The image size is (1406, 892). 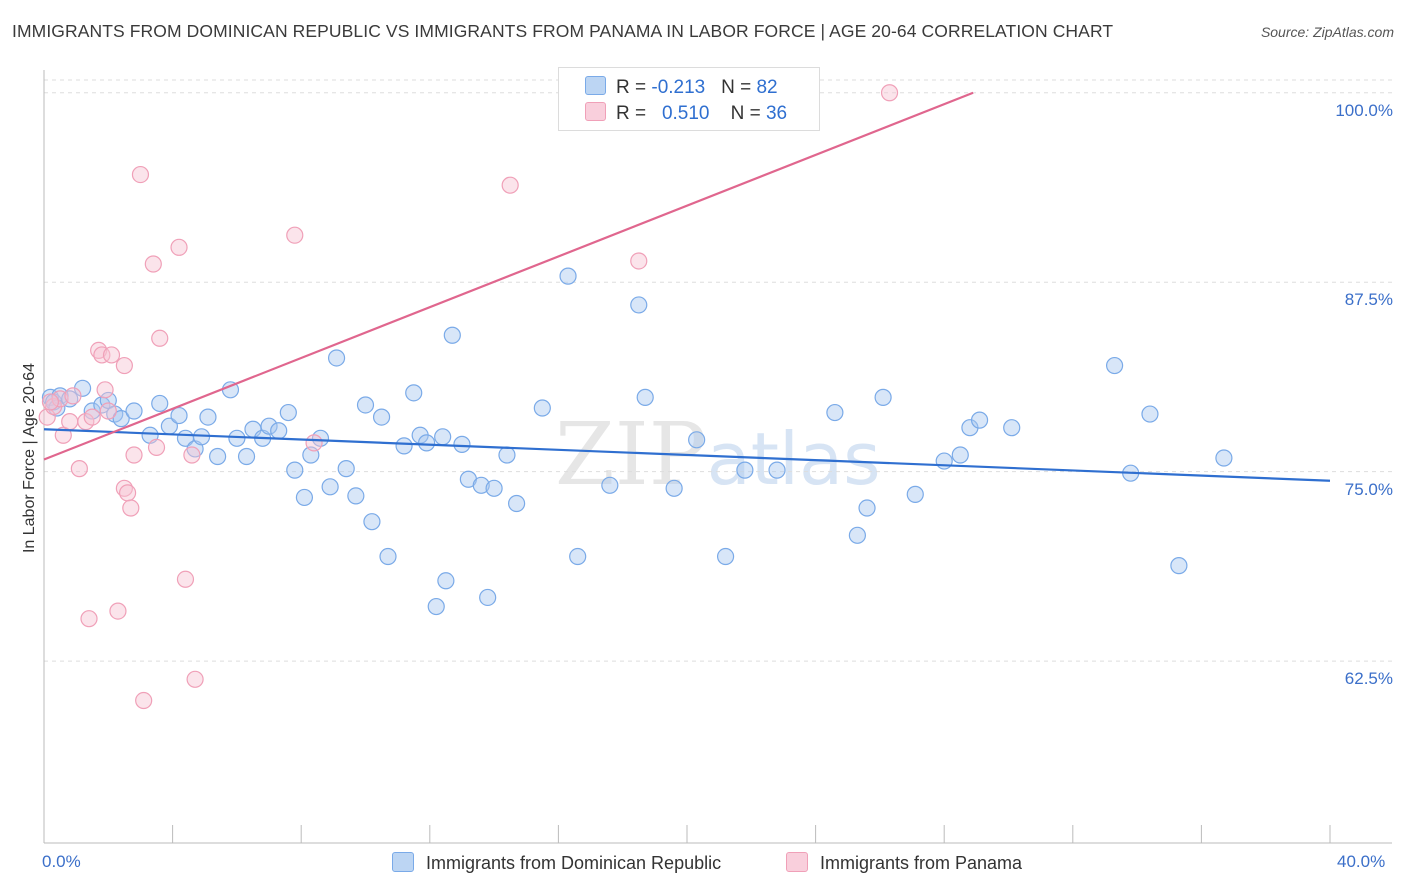 I want to click on y-axis-label: In Labor Force | Age 20-64, so click(x=29, y=458).